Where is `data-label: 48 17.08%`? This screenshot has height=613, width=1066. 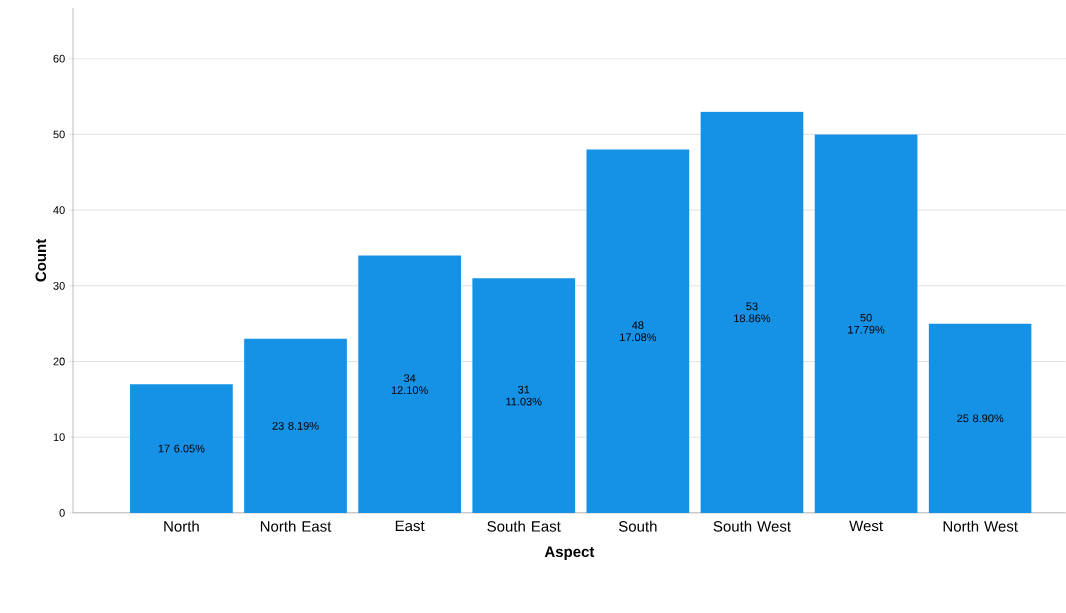
data-label: 48 17.08% is located at coordinates (638, 331).